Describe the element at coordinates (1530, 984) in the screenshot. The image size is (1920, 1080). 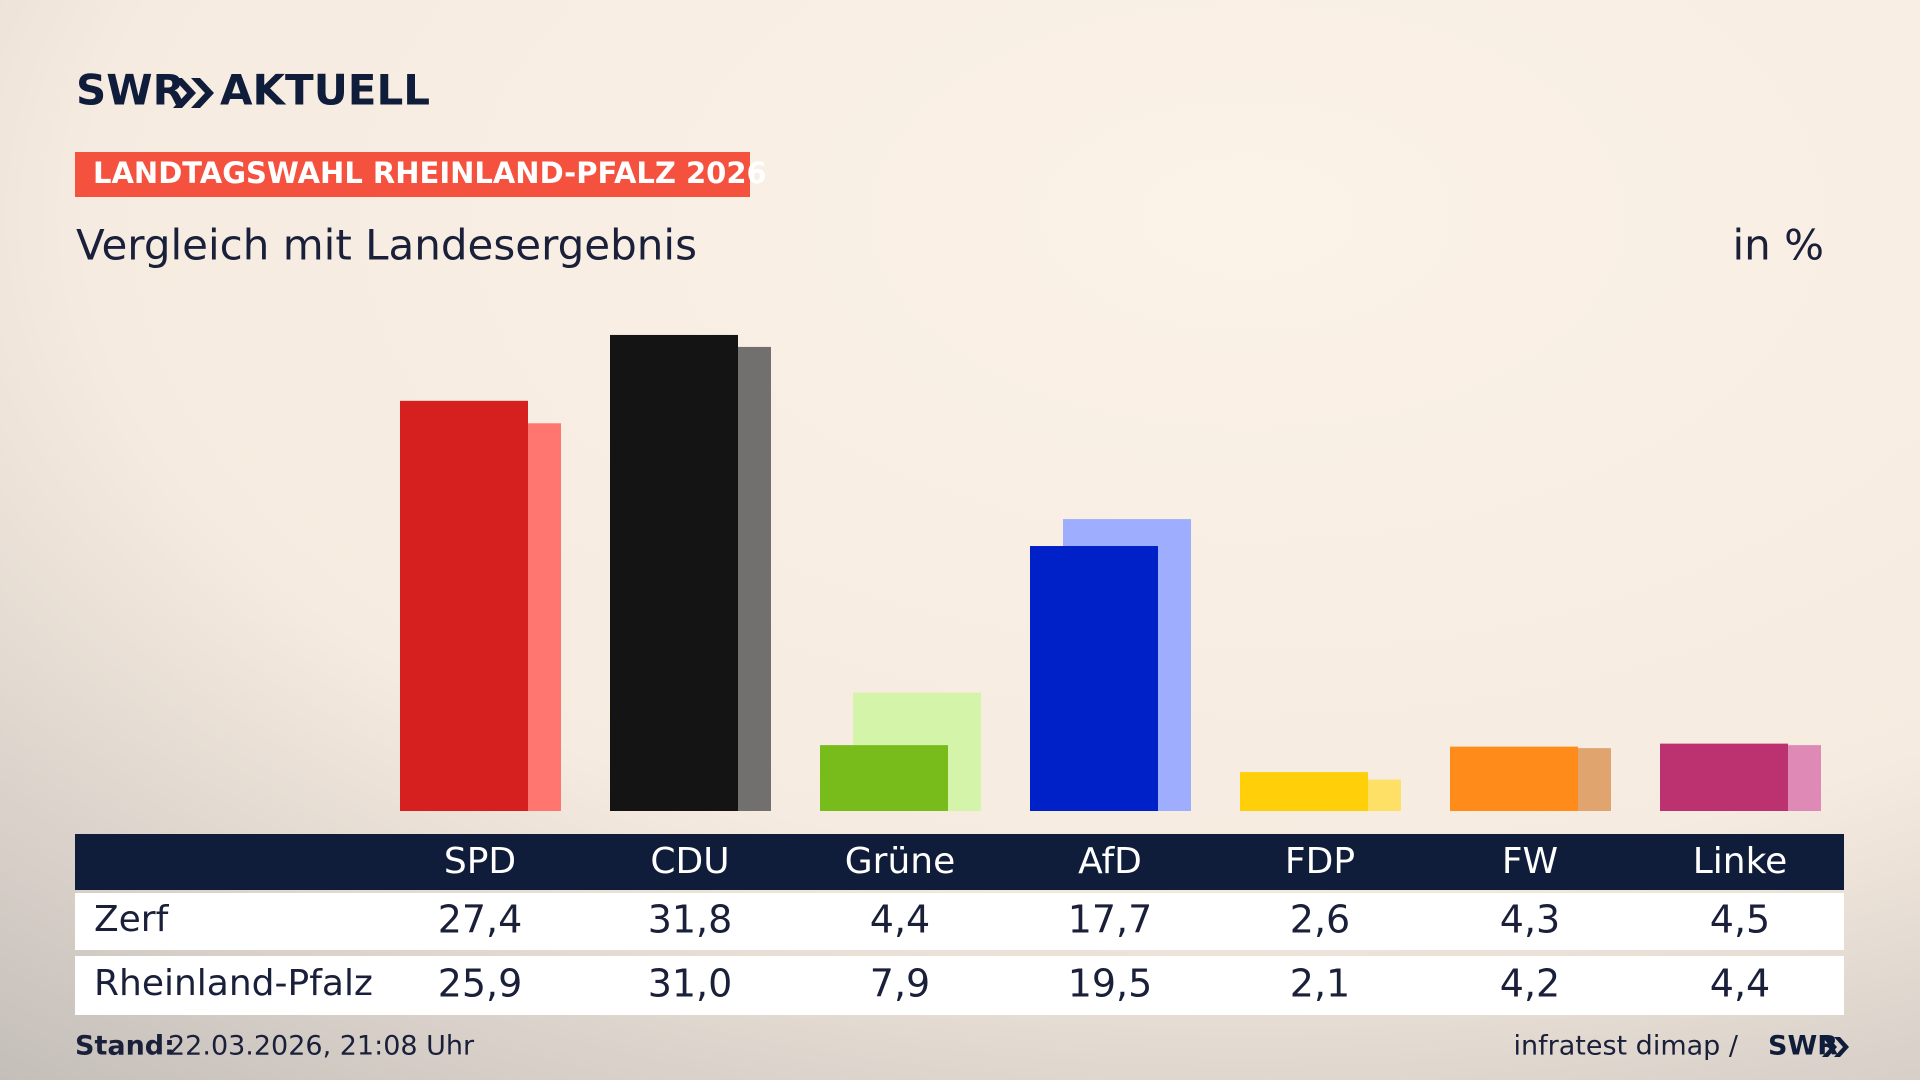
I see `value-label: 4,2` at that location.